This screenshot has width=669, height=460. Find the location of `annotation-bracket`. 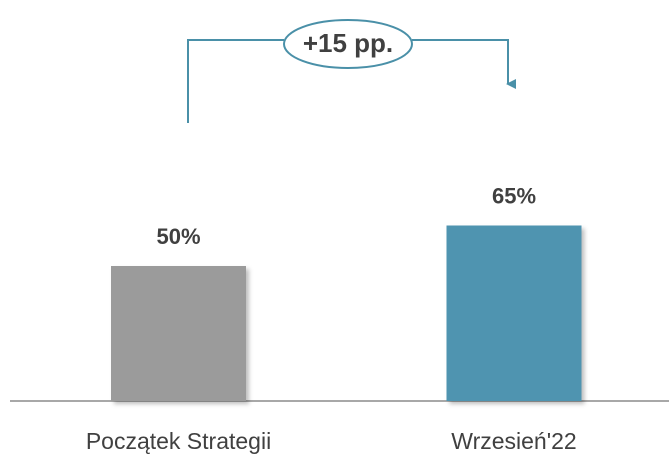

annotation-bracket is located at coordinates (351, 71).